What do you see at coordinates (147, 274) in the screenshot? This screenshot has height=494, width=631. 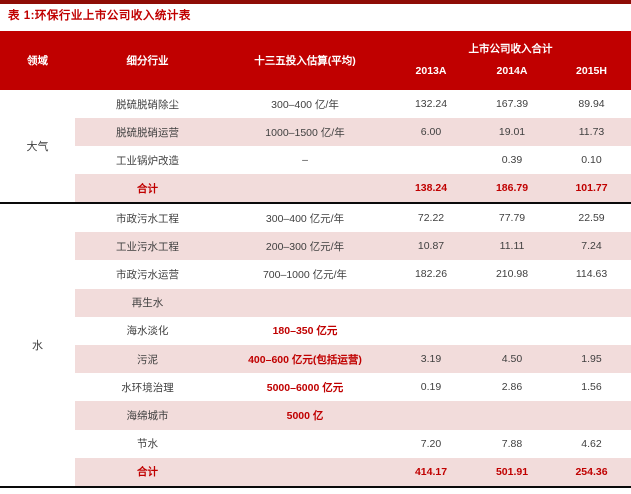 I see `cell-sub-industry: 市政污水运营` at bounding box center [147, 274].